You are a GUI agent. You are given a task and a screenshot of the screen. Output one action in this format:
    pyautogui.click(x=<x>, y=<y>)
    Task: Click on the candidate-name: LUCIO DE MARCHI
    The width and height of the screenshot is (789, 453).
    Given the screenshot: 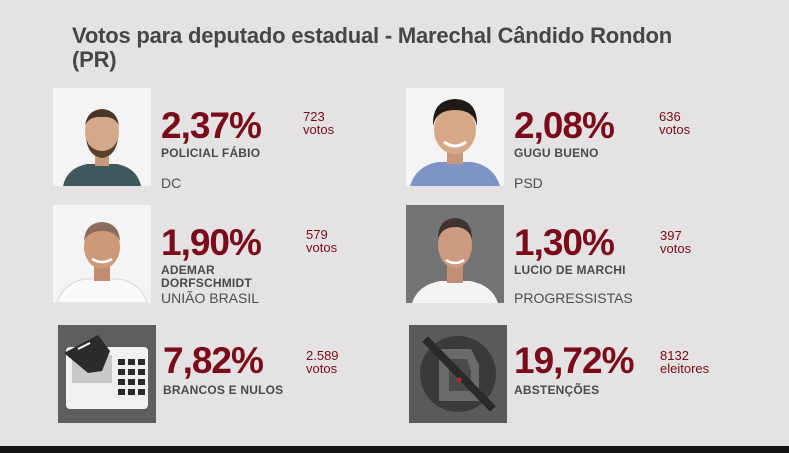 What is the action you would take?
    pyautogui.click(x=570, y=270)
    